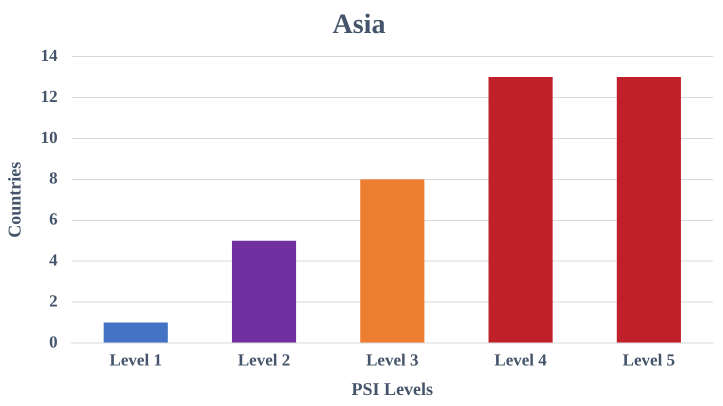  Describe the element at coordinates (649, 360) in the screenshot. I see `x-tick-label: Level 5` at that location.